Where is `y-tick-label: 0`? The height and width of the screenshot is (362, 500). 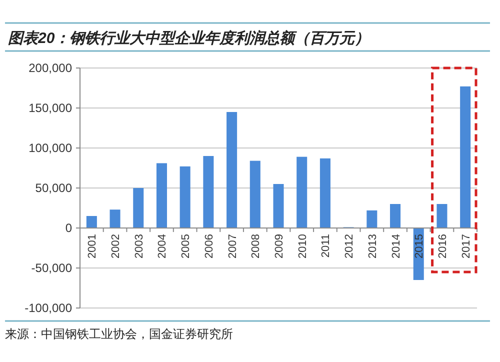 y-tick-label: 0 is located at coordinates (68, 228).